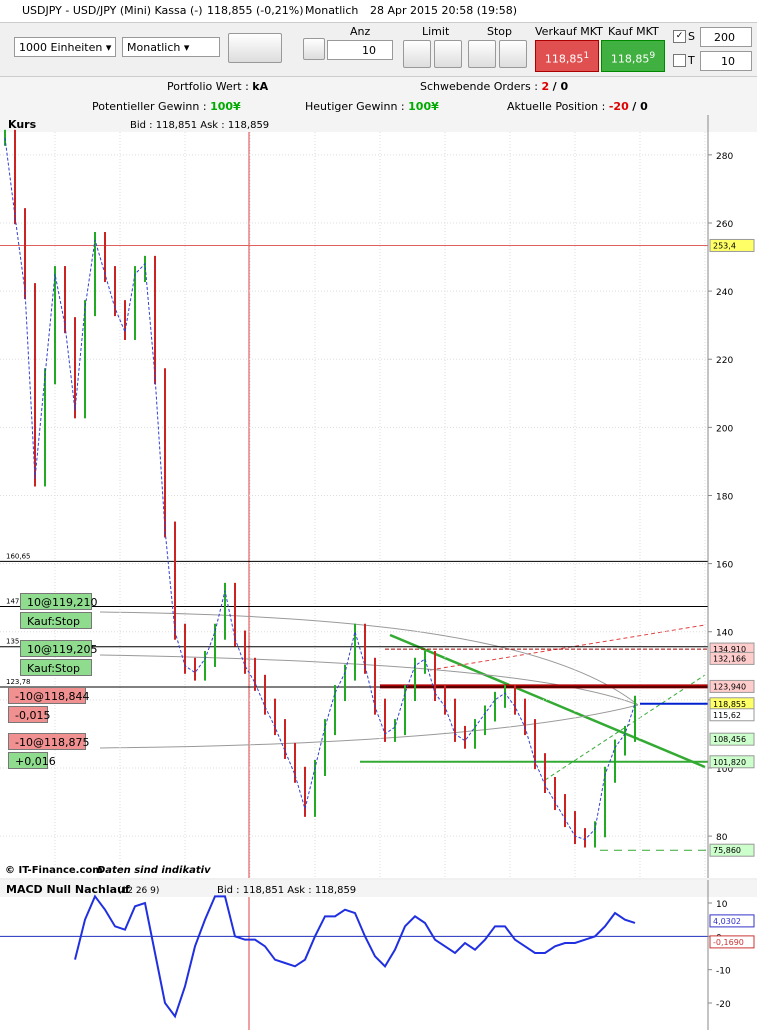 The image size is (757, 1030). What do you see at coordinates (691, 36) in the screenshot?
I see `s-label: S` at bounding box center [691, 36].